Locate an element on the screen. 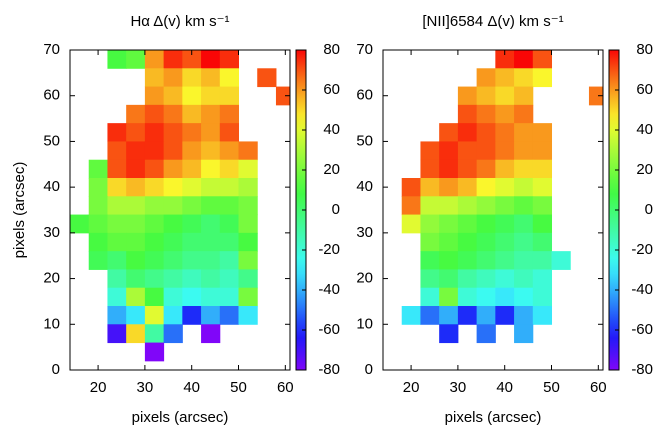 The width and height of the screenshot is (661, 430). colorbar-tick-label: 40 is located at coordinates (331, 129).